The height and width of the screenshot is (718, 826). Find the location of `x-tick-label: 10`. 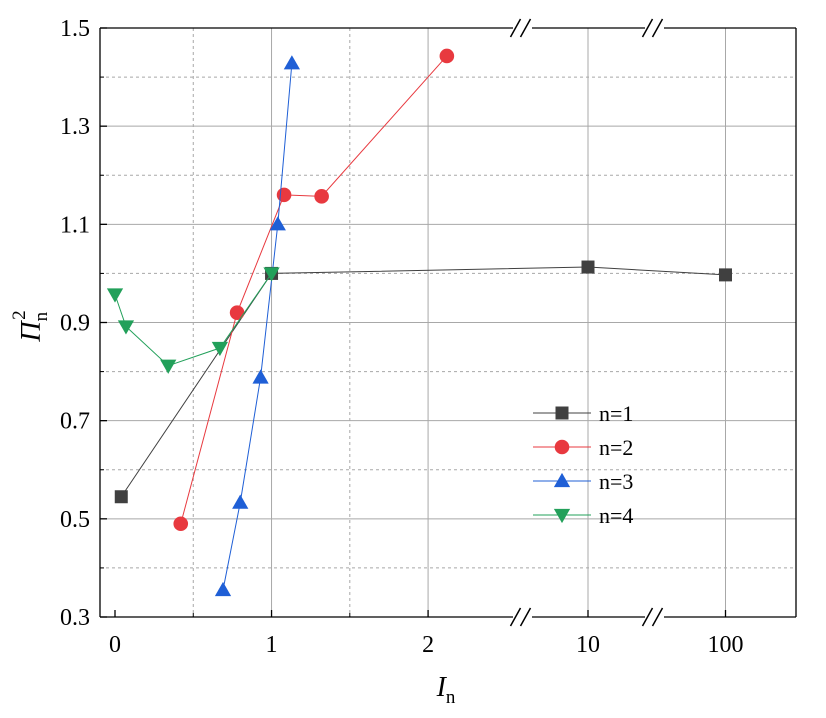

x-tick-label: 10 is located at coordinates (588, 645).